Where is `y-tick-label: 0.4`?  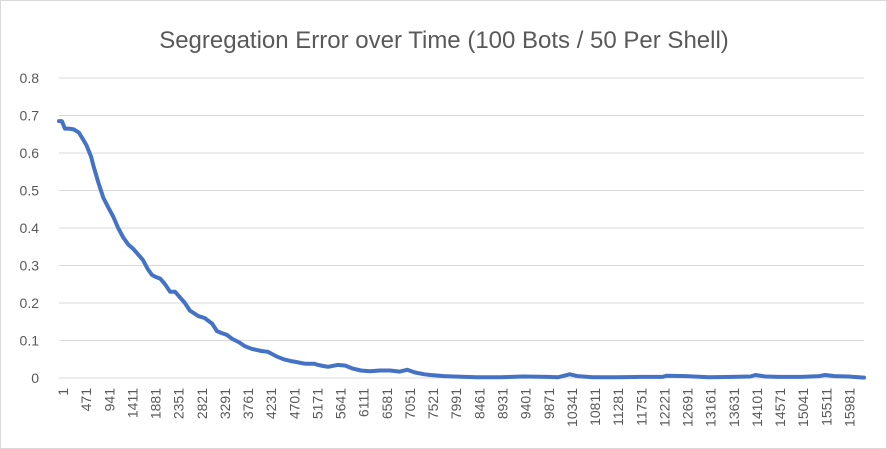 y-tick-label: 0.4 is located at coordinates (30, 228).